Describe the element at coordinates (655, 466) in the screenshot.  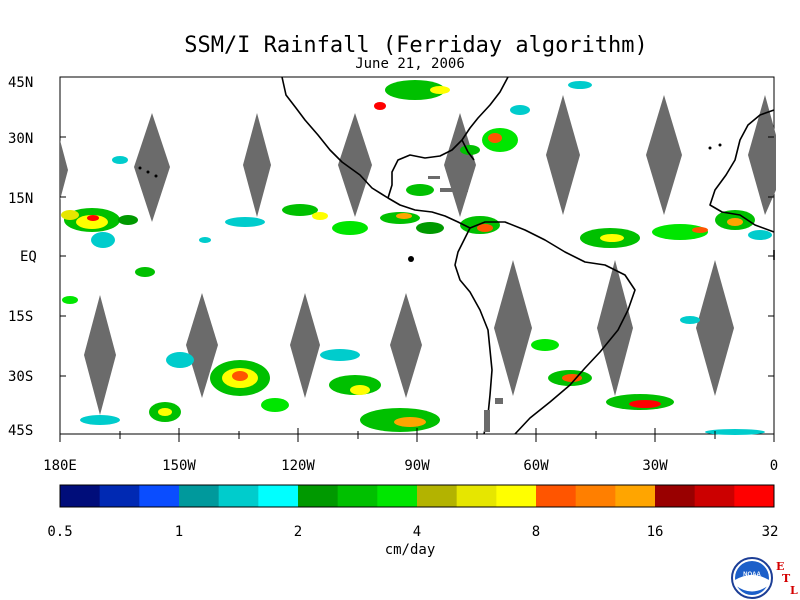
I see `lon-label: 30W` at that location.